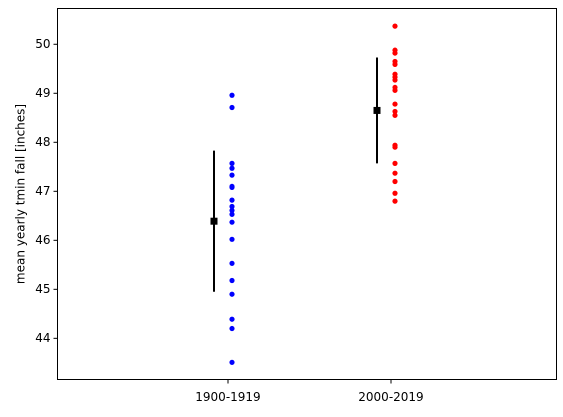 This screenshot has width=563, height=417. Describe the element at coordinates (42, 289) in the screenshot. I see `y-tick-label: 45` at that location.